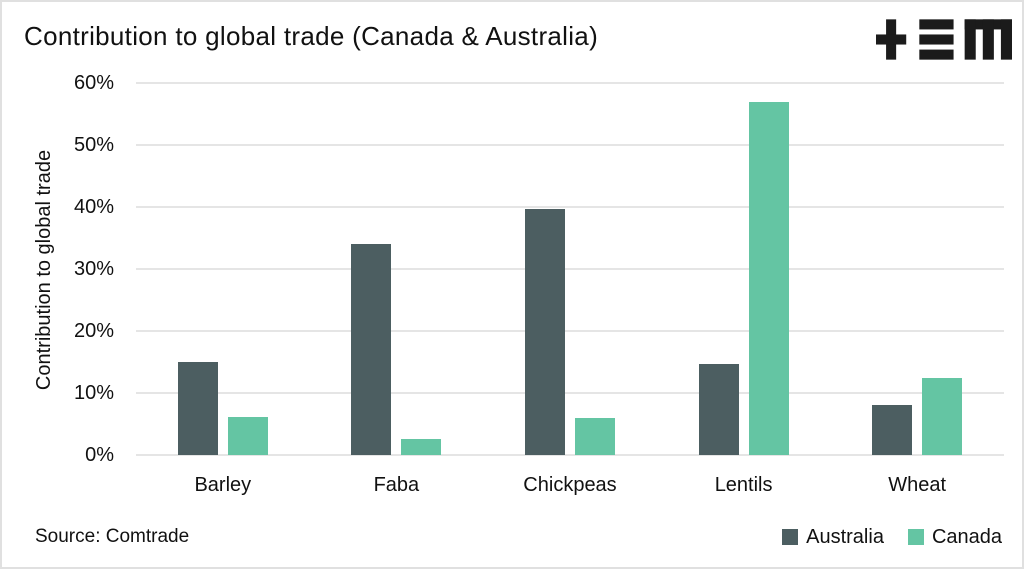  Describe the element at coordinates (112, 536) in the screenshot. I see `source-note: Source: Comtrade` at that location.